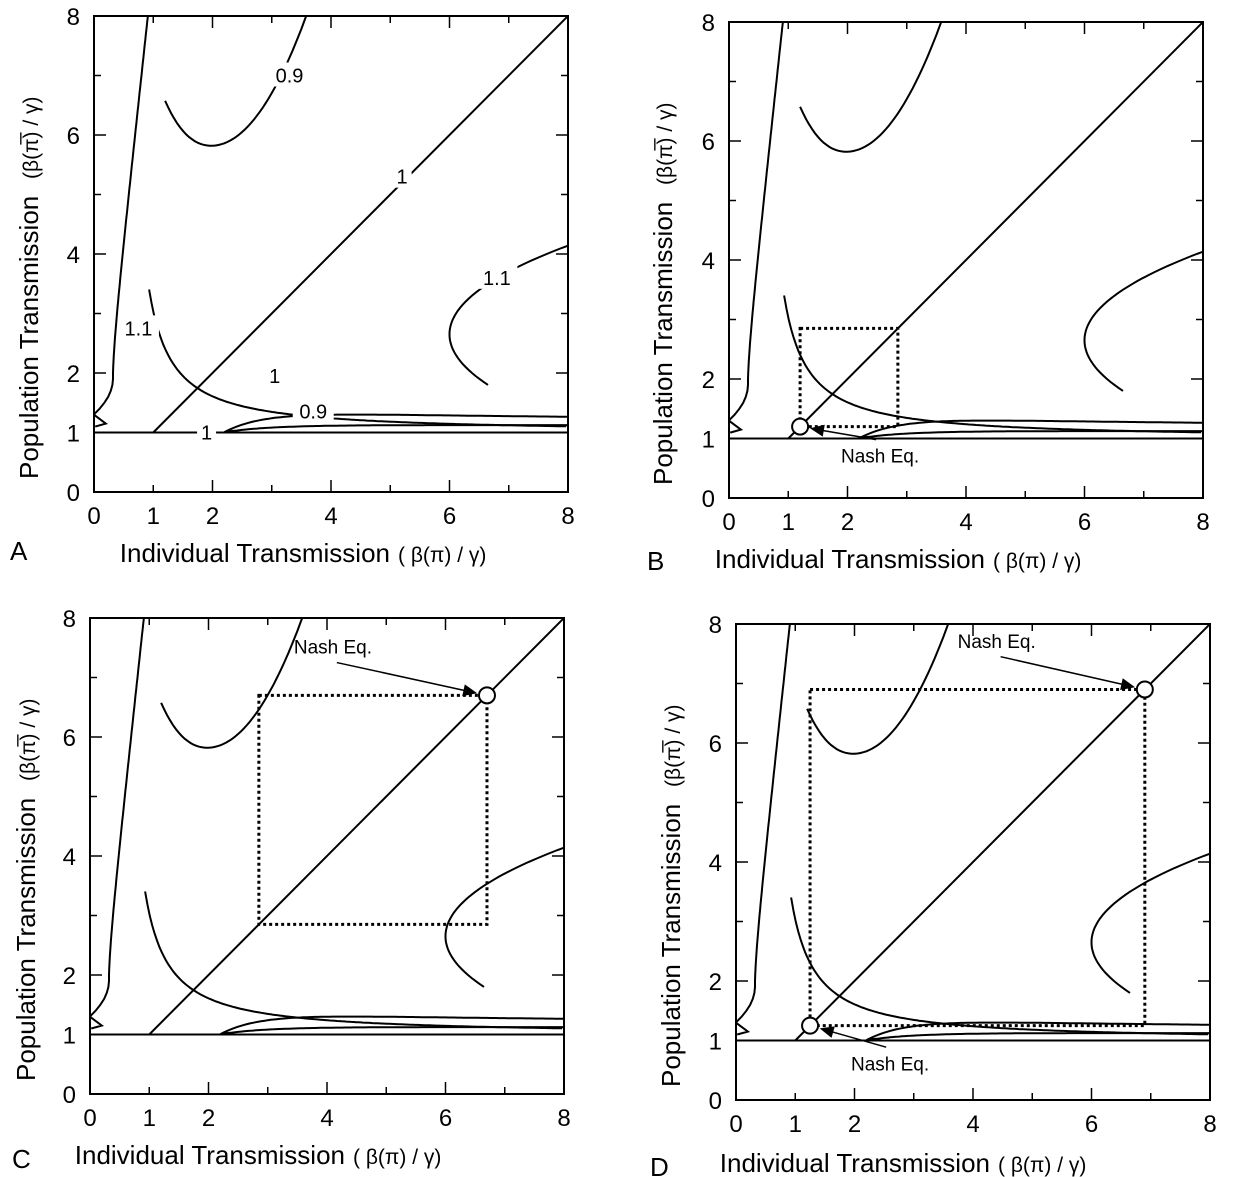  I want to click on contour-label: 1.1, so click(139, 329).